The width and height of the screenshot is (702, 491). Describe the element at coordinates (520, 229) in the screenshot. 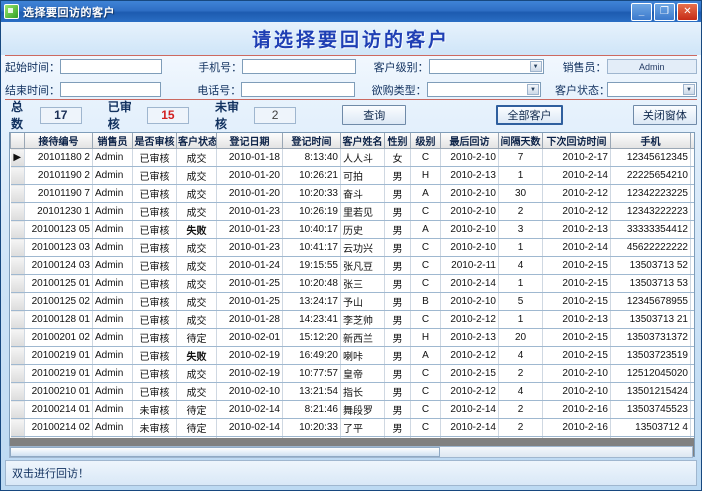

I see `cell-interval-days: 3` at that location.